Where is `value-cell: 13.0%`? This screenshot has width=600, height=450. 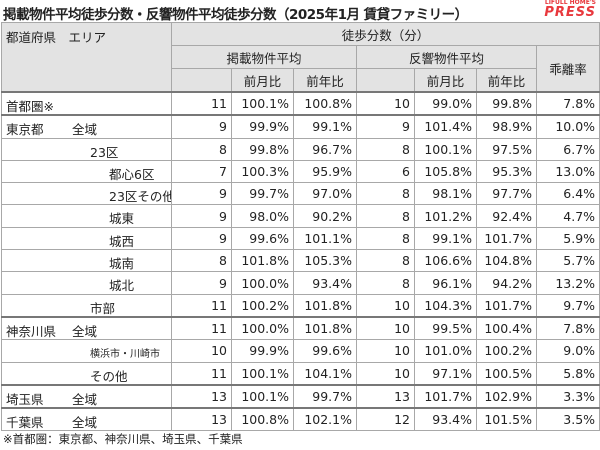
value-cell: 13.0% is located at coordinates (567, 171).